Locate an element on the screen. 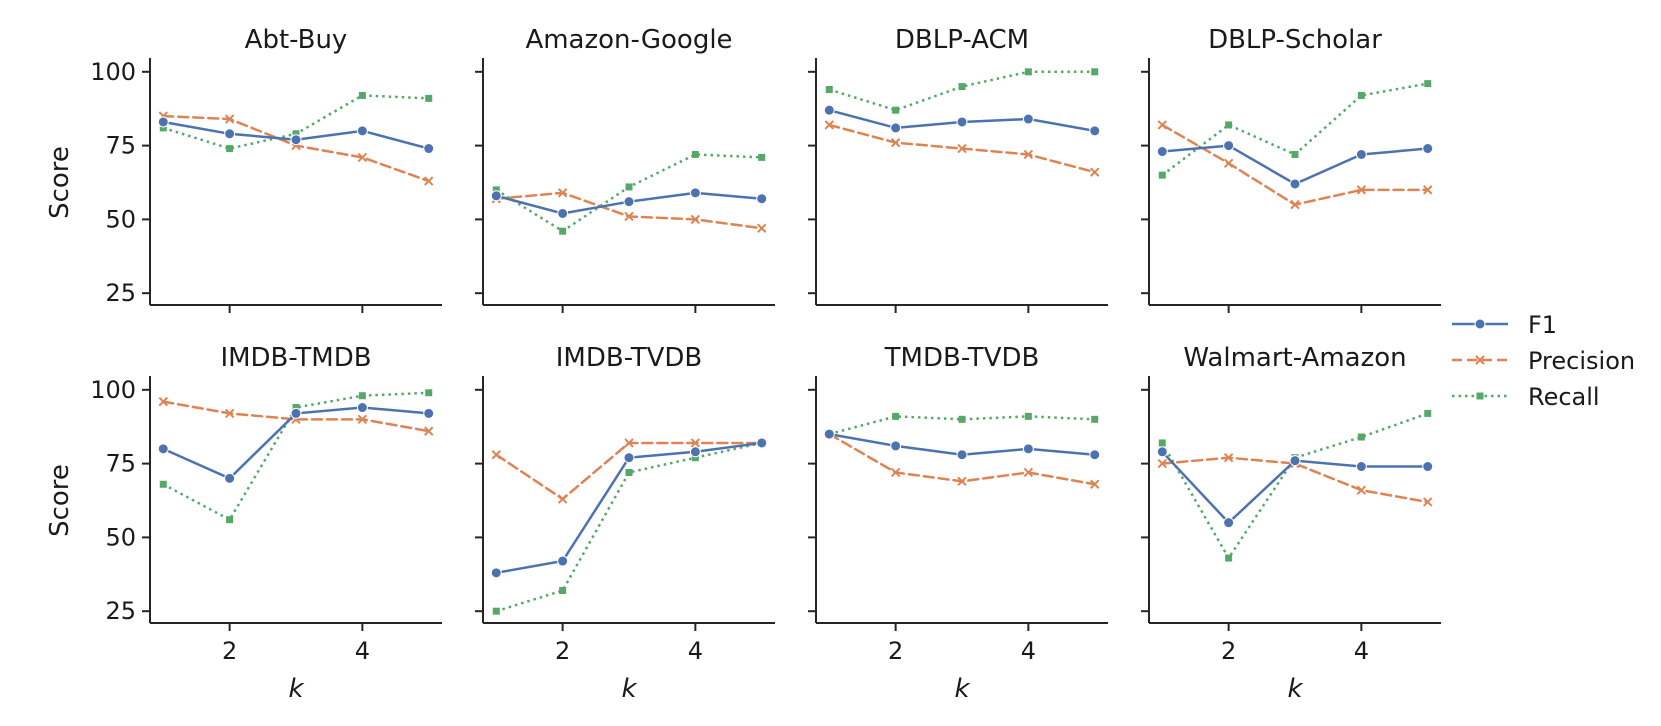 The image size is (1661, 726). panel-amazon-google: Amazon-Google is located at coordinates (625, 169).